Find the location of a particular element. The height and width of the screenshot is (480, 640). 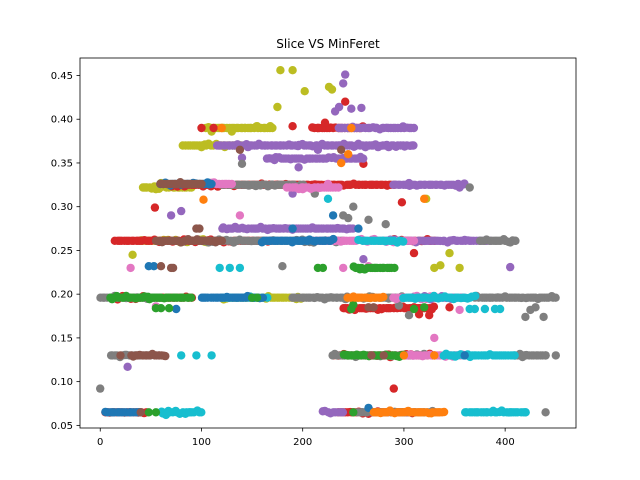

y-axis: 0.05 0.10 0.15 0.20 0.25 0.30 0.35 0.40 0.45 is located at coordinates (65, 251).